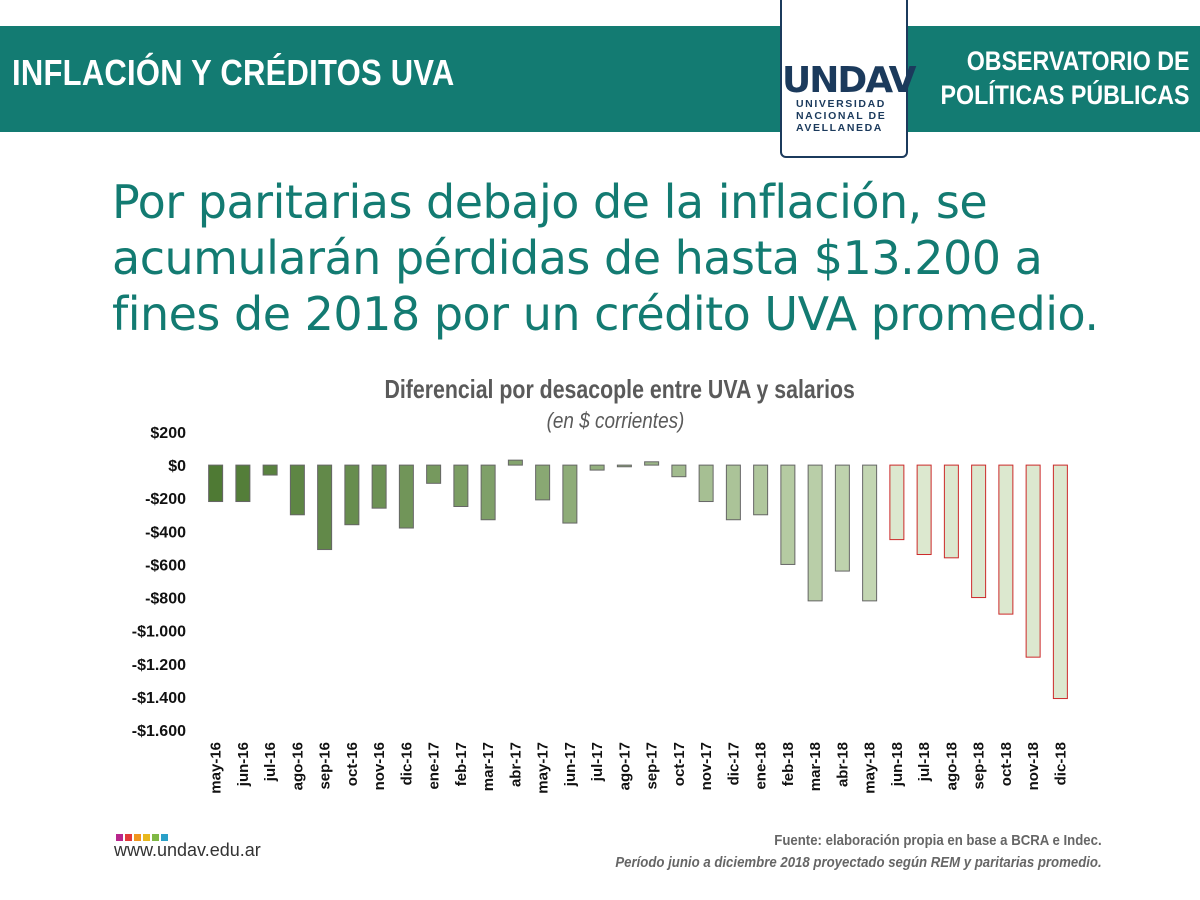 The image size is (1200, 900). I want to click on x-tick-label: may-17, so click(543, 768).